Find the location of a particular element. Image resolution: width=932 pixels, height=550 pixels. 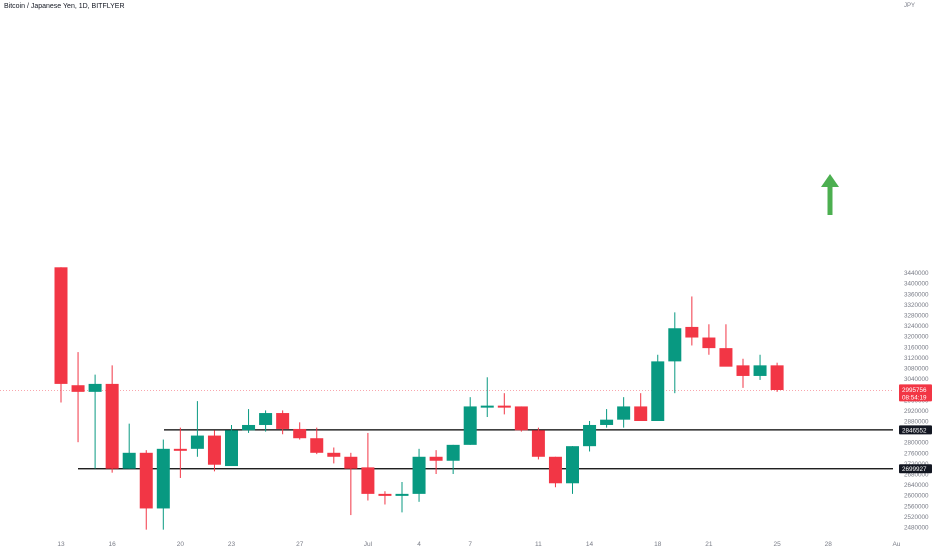

x-tick-label: 14 is located at coordinates (590, 544).